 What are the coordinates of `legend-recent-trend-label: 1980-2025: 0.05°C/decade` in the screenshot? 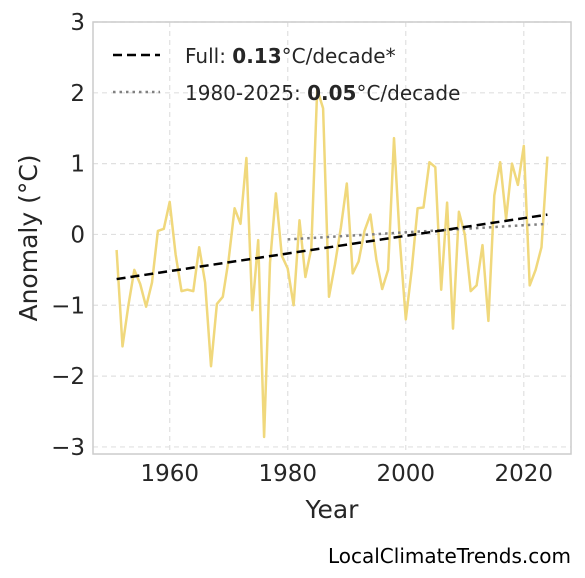 It's located at (322, 93).